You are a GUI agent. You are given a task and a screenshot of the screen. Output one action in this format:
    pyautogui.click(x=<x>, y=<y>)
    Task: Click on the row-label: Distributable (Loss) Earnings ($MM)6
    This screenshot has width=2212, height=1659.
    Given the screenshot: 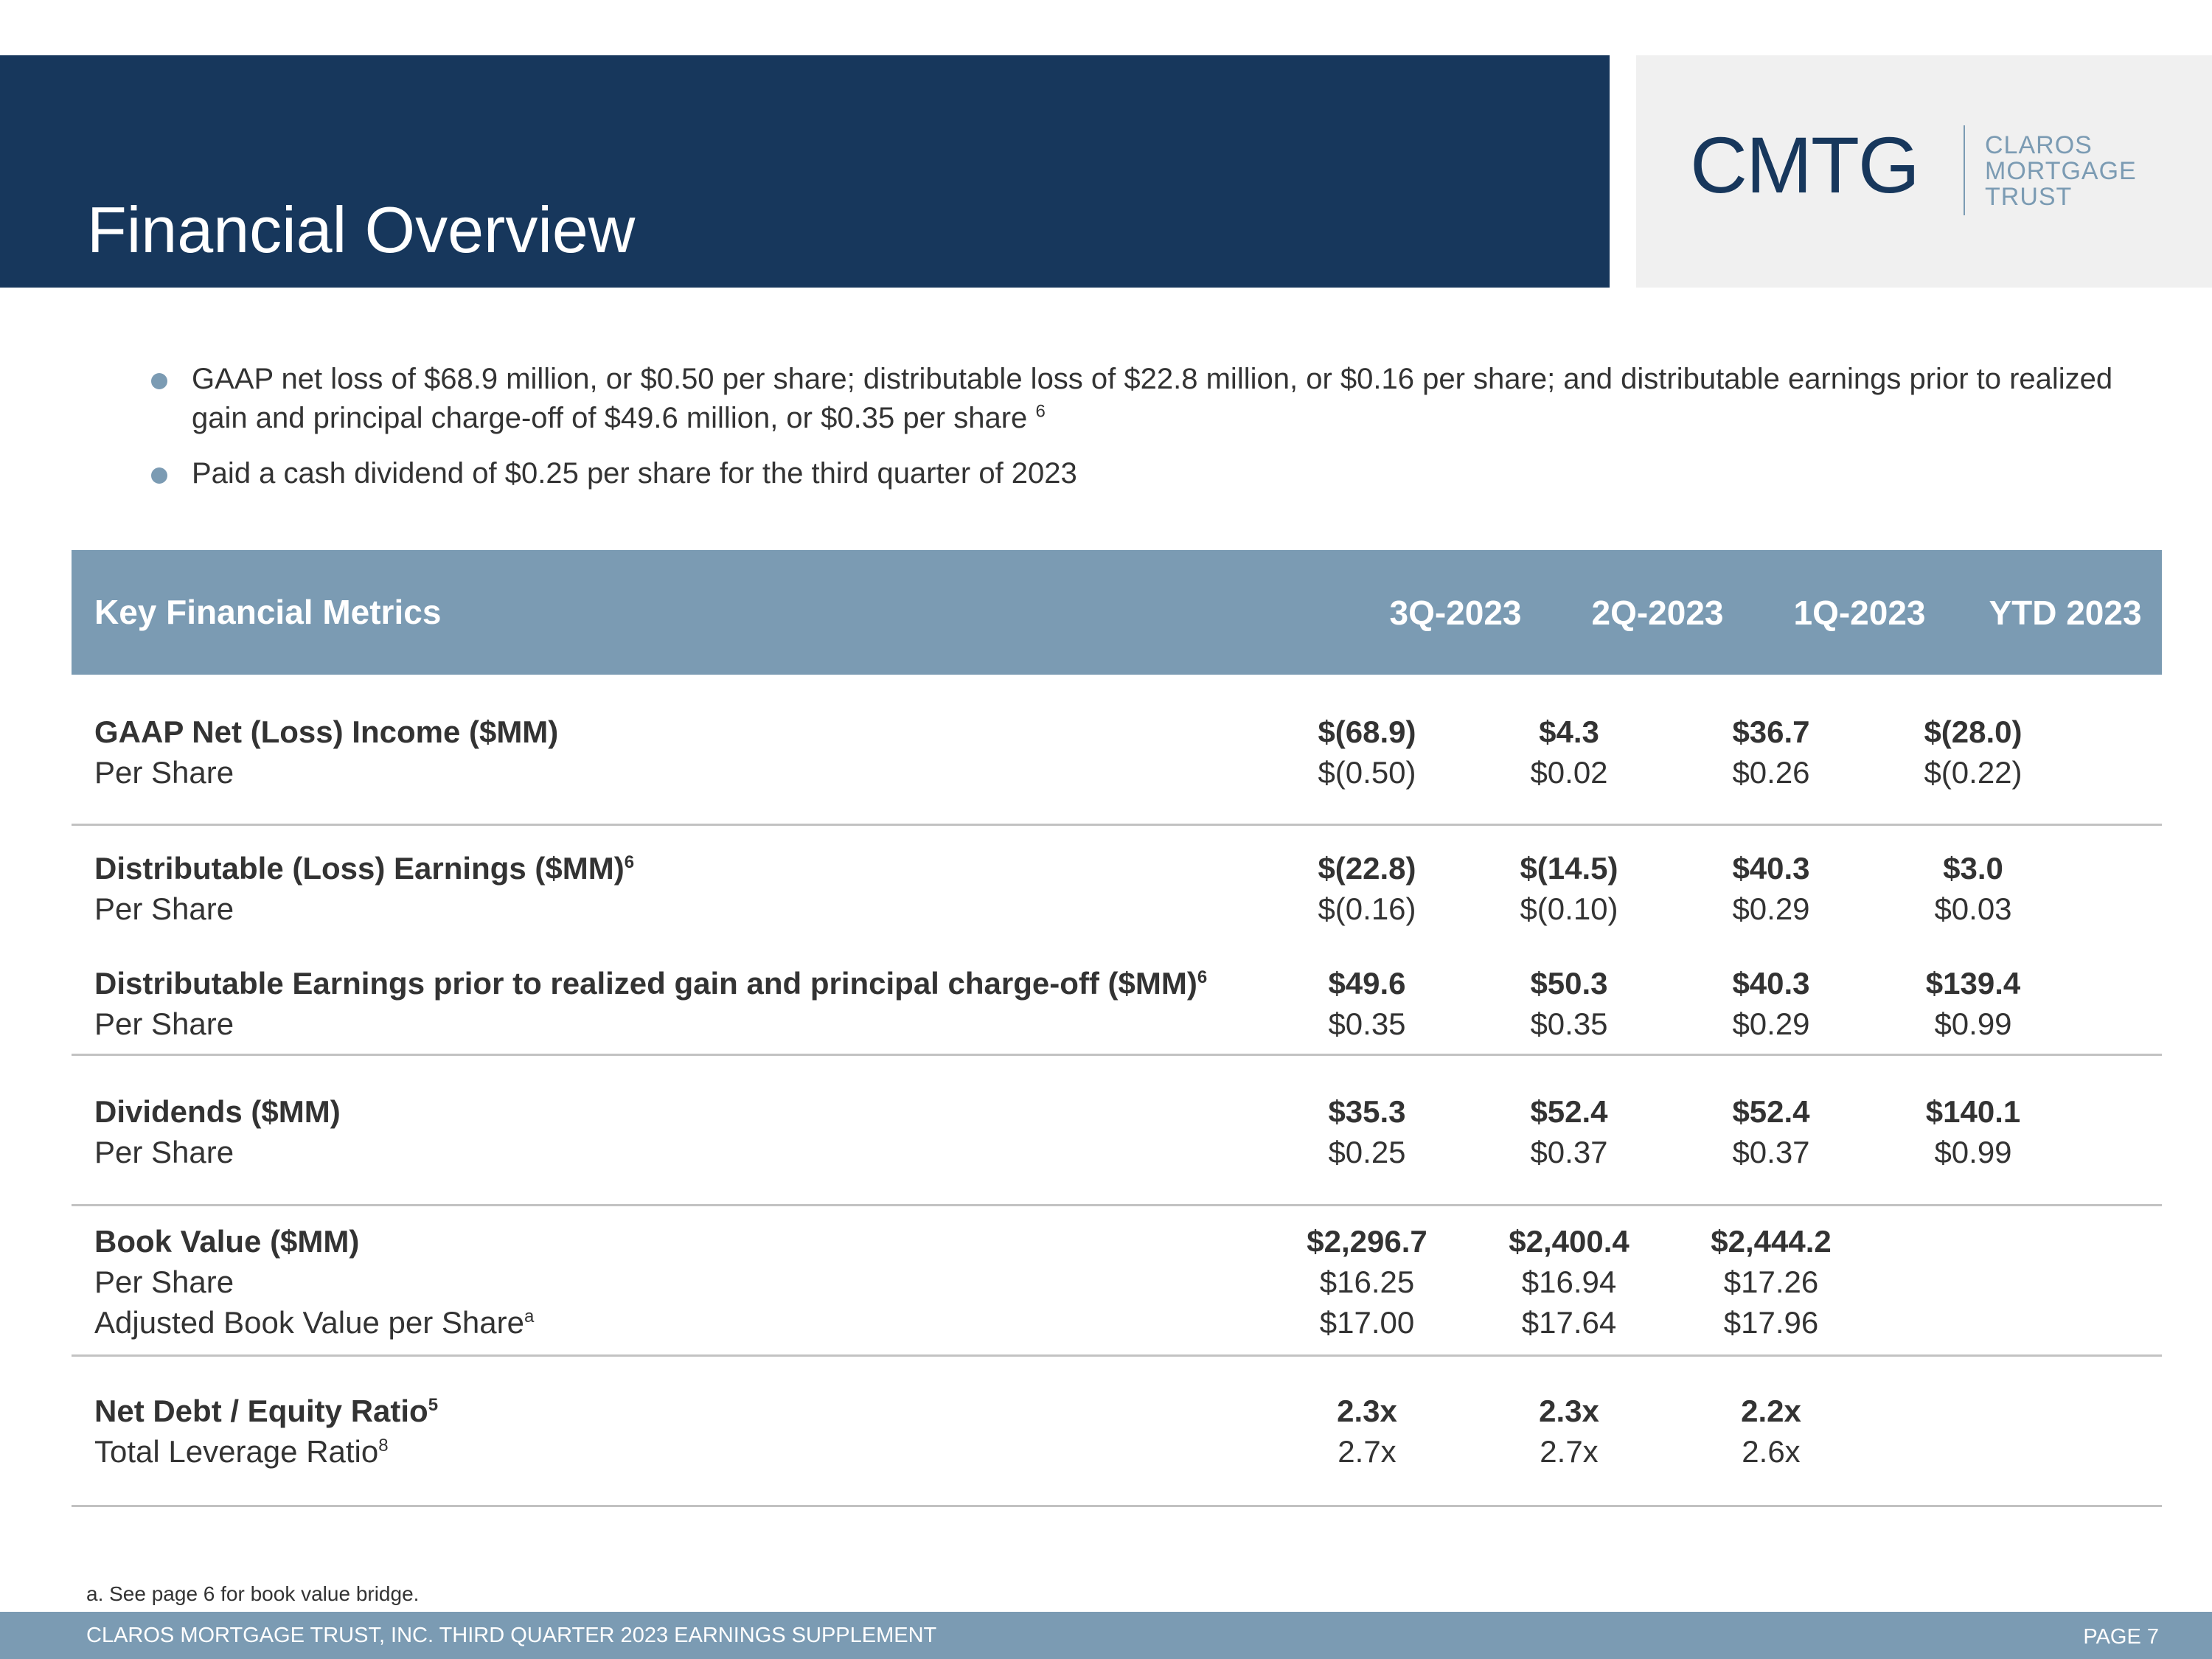 What is the action you would take?
    pyautogui.click(x=364, y=868)
    